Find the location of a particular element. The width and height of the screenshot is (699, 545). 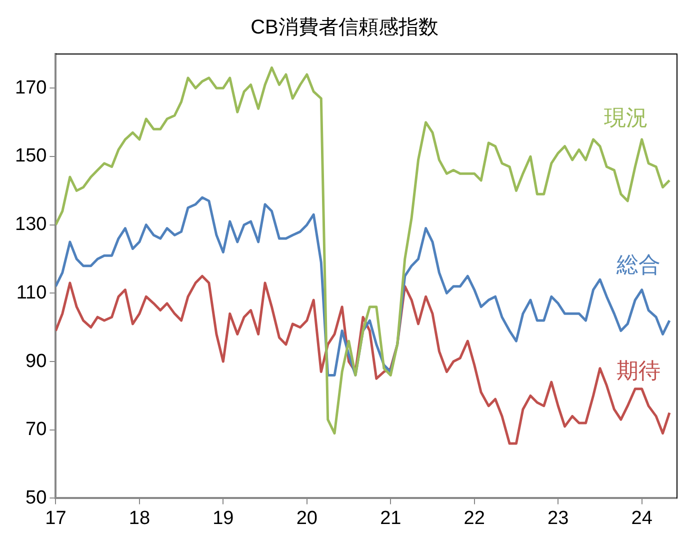

x-tick-label: 17 is located at coordinates (55, 518).